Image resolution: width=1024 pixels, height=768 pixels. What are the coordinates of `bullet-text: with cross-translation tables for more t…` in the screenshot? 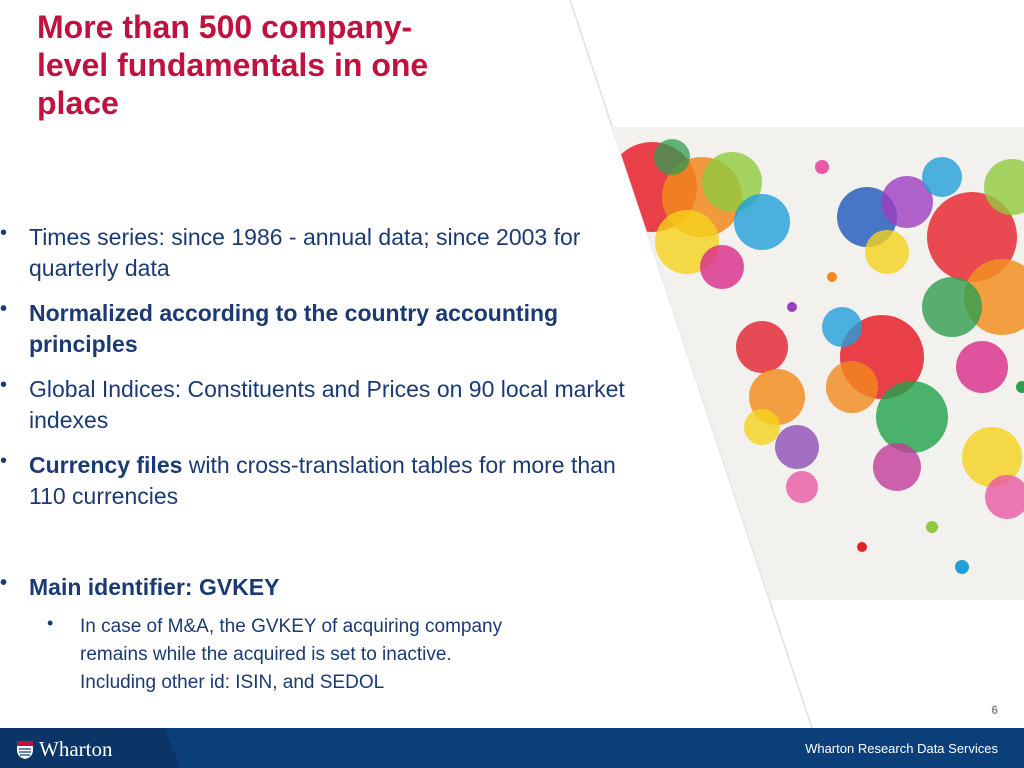 It's located at (322, 480).